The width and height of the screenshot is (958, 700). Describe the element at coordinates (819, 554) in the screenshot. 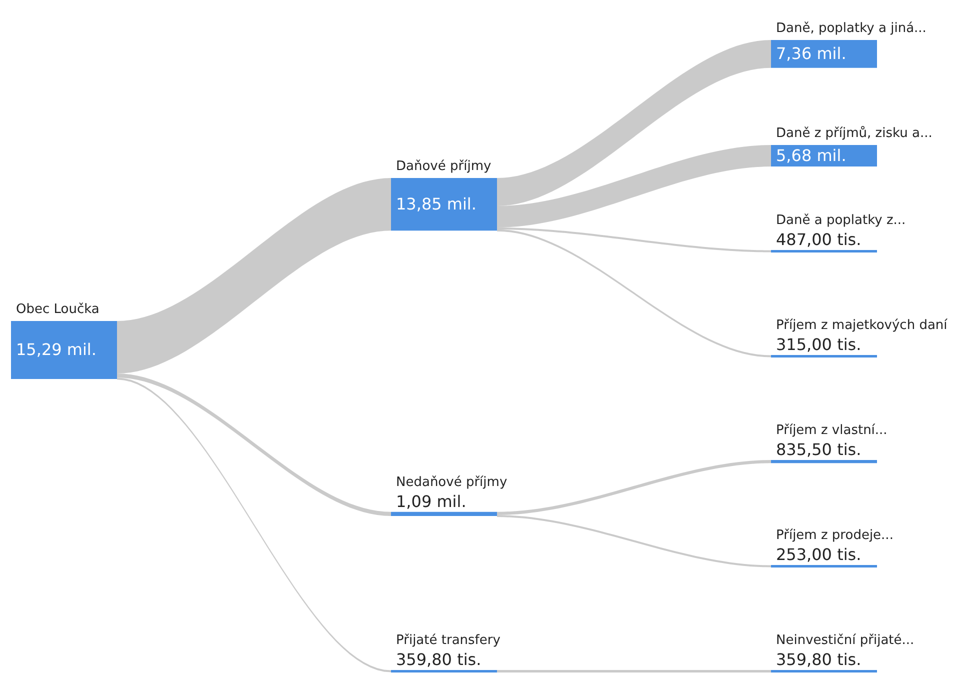

I see `data-label: 253,00 tis.` at that location.